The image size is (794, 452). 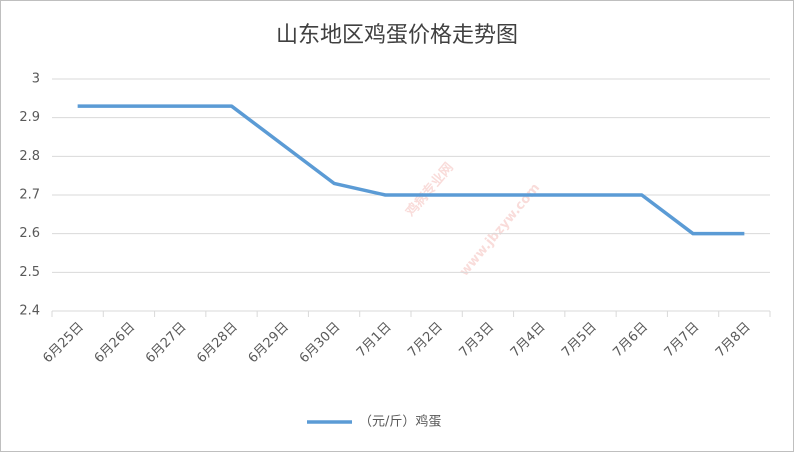 What do you see at coordinates (29, 311) in the screenshot?
I see `y-tick-label: 2.4` at bounding box center [29, 311].